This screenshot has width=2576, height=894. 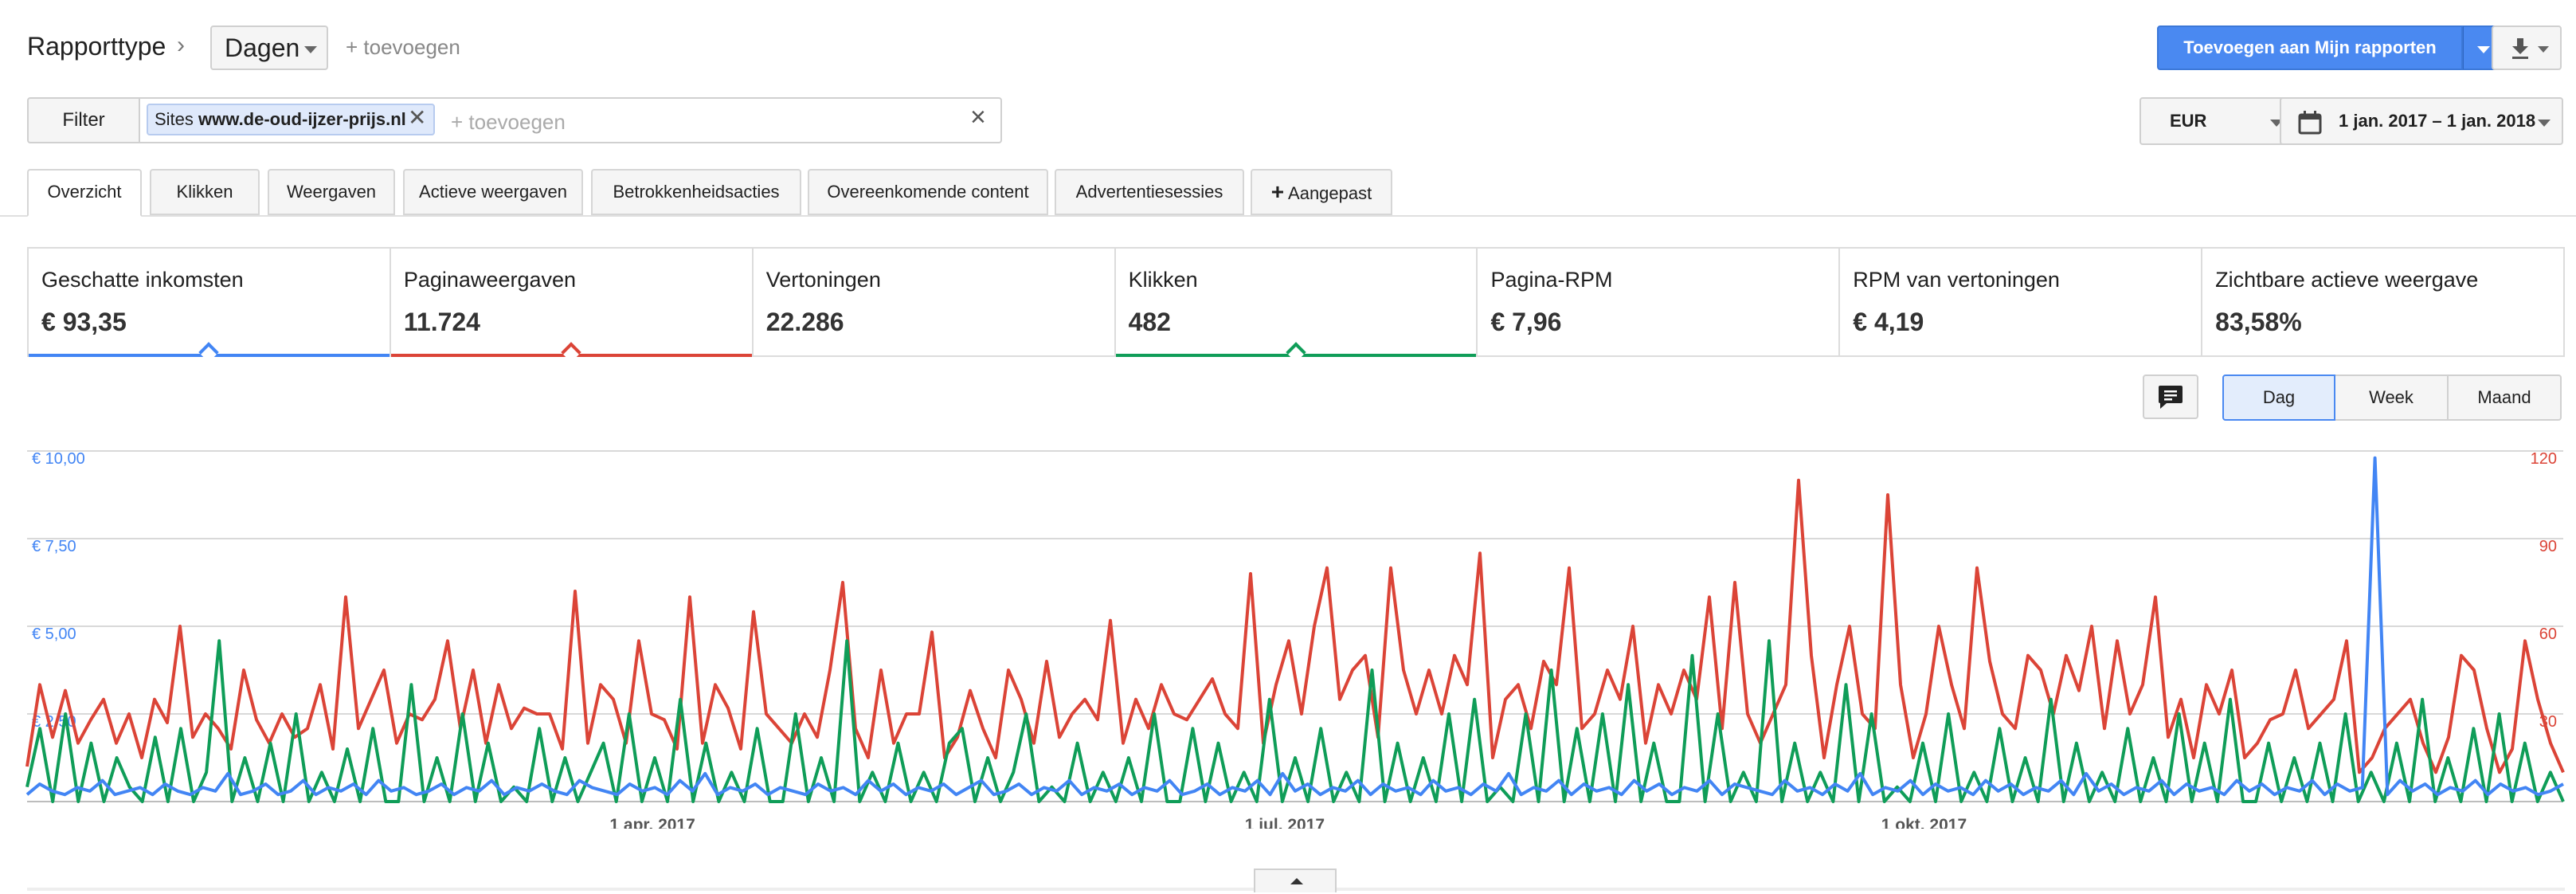 I want to click on tab-klikken: Klikken, so click(x=205, y=192).